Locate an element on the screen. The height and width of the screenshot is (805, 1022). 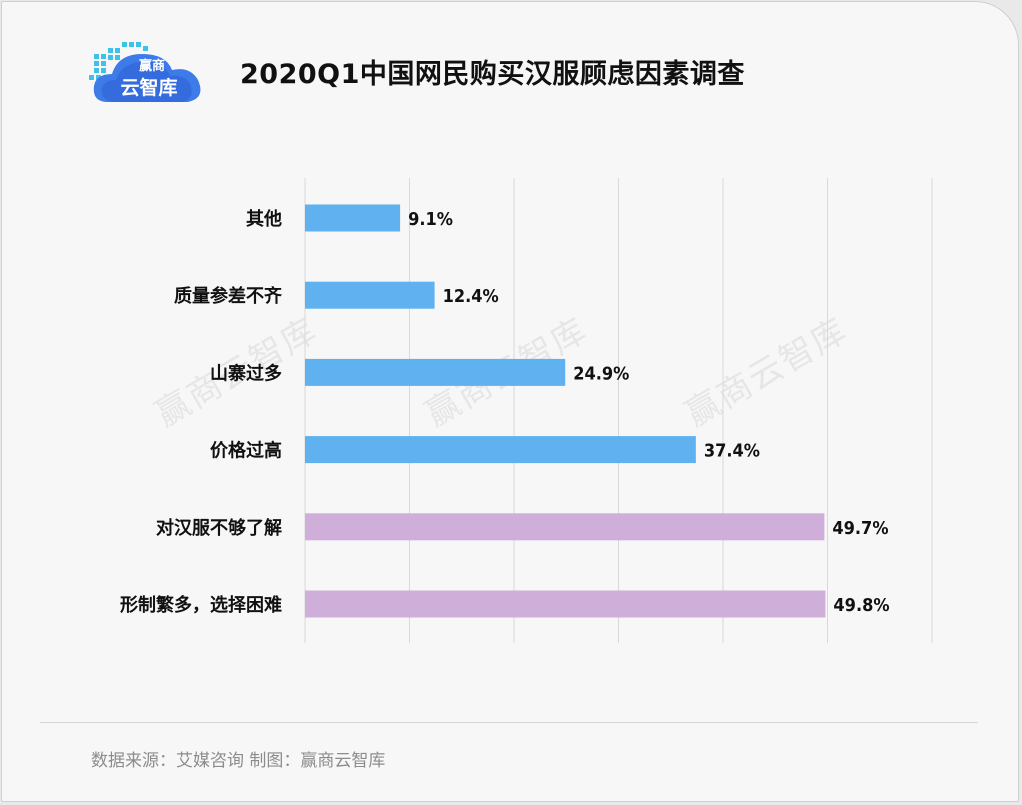
value-label: 37.4% is located at coordinates (732, 451).